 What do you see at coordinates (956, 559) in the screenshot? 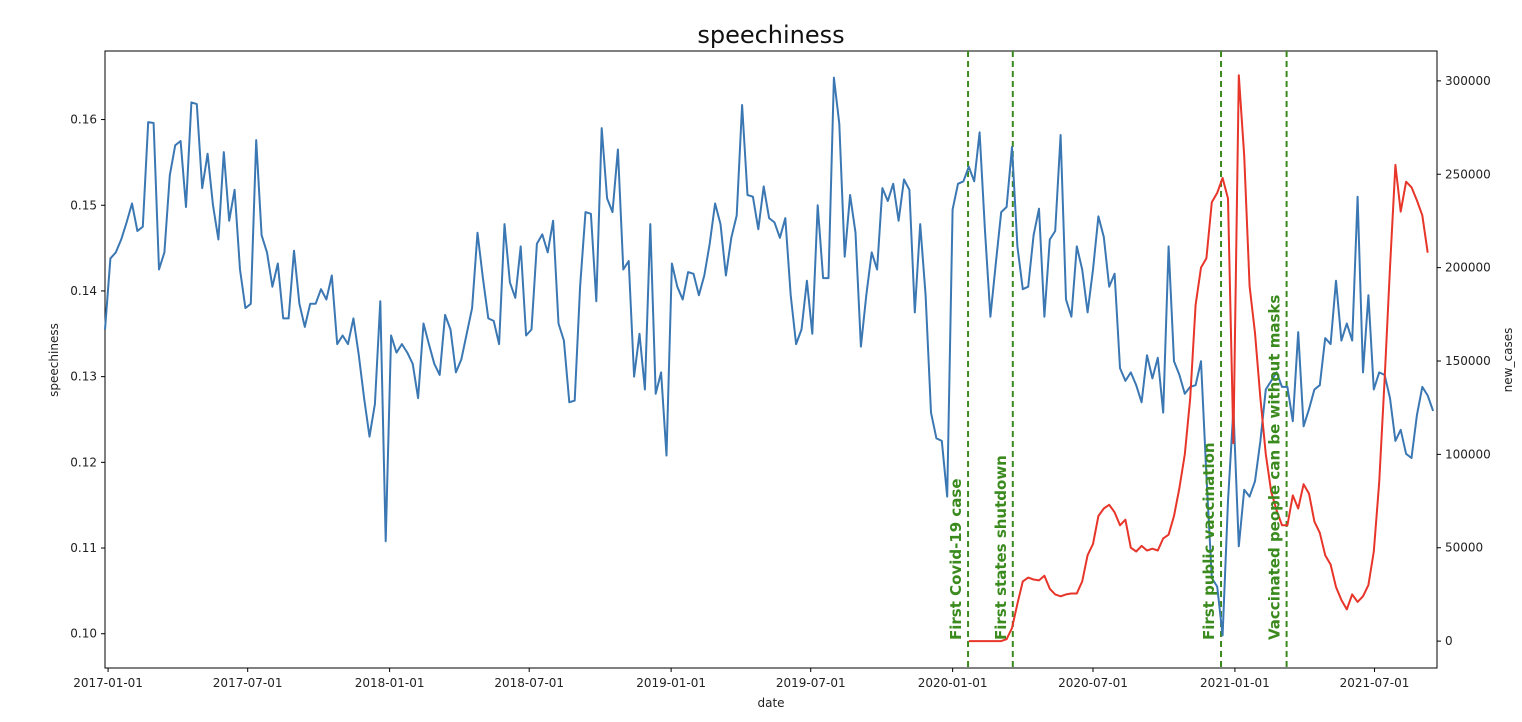
I see `event-label: First Covid-19 case` at bounding box center [956, 559].